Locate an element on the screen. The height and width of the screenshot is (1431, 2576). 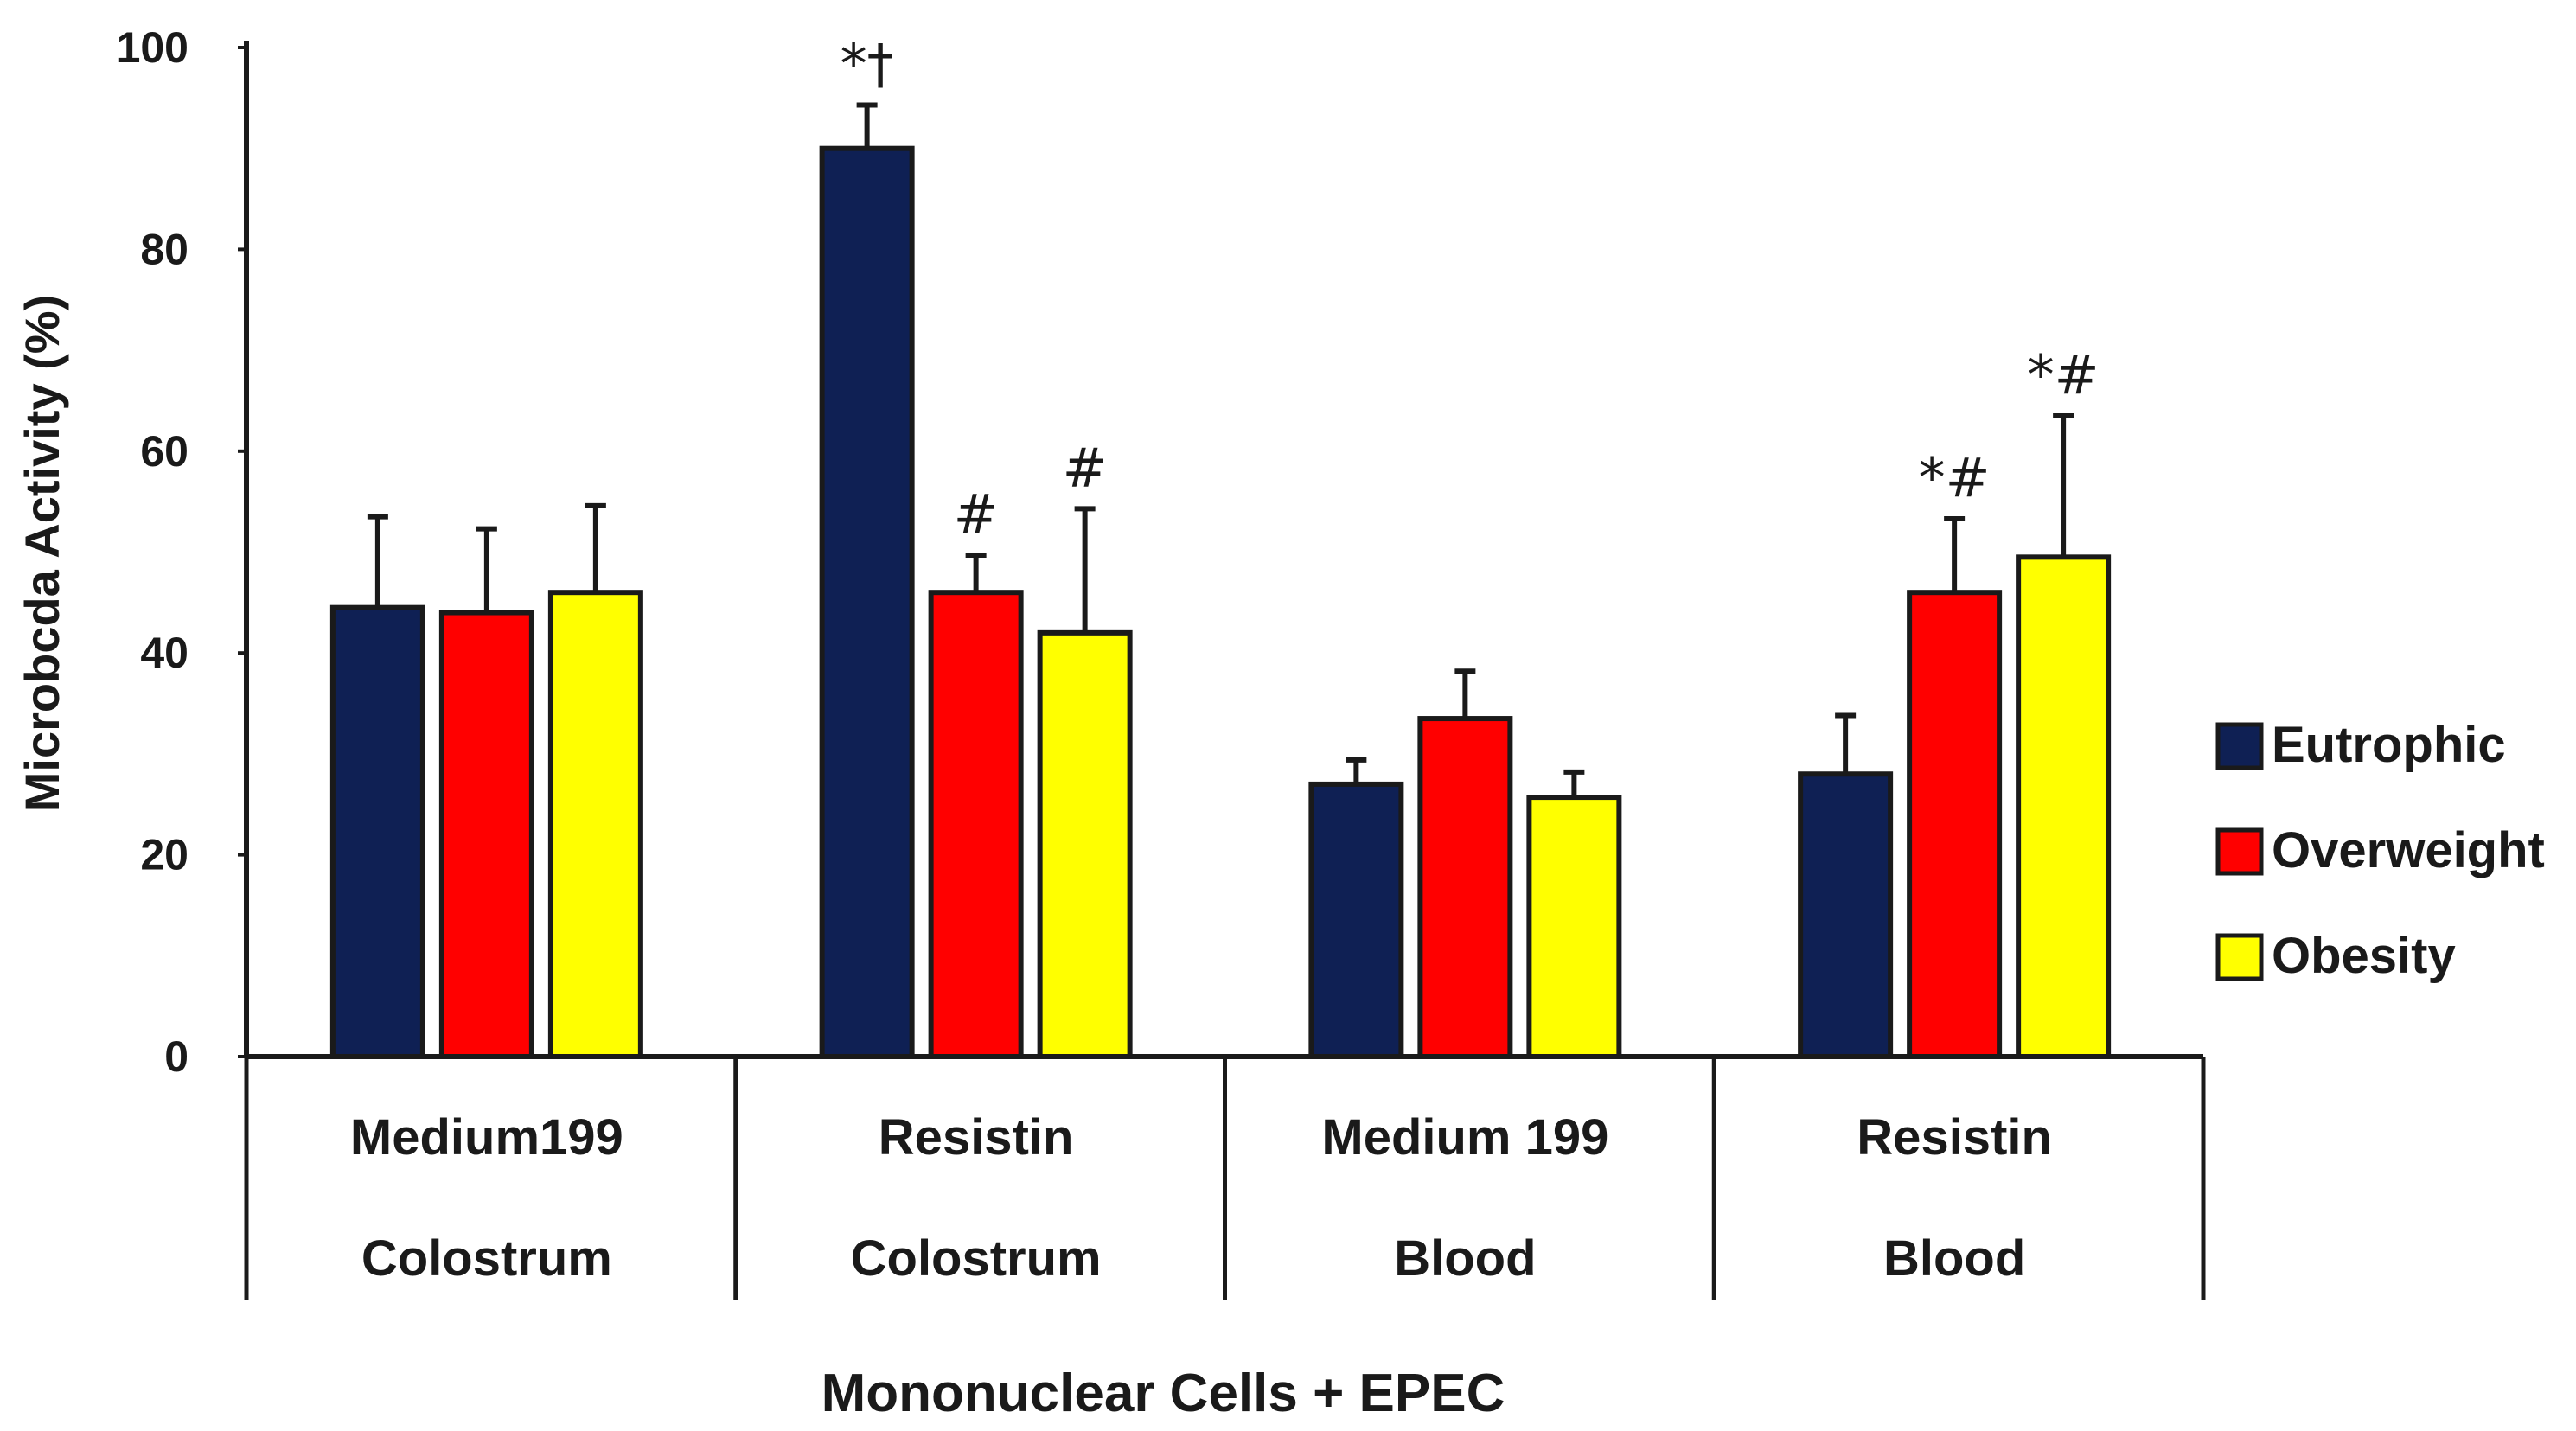
legend-label-obesity: Obesity is located at coordinates (2364, 956).